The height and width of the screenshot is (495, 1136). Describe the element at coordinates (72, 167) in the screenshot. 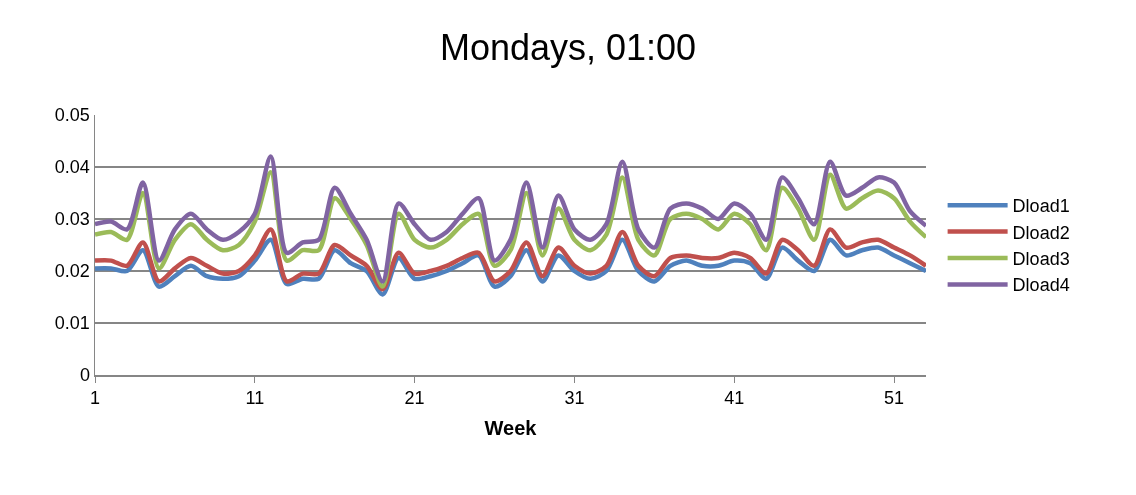

I see `y-tick-label: 0.04` at that location.